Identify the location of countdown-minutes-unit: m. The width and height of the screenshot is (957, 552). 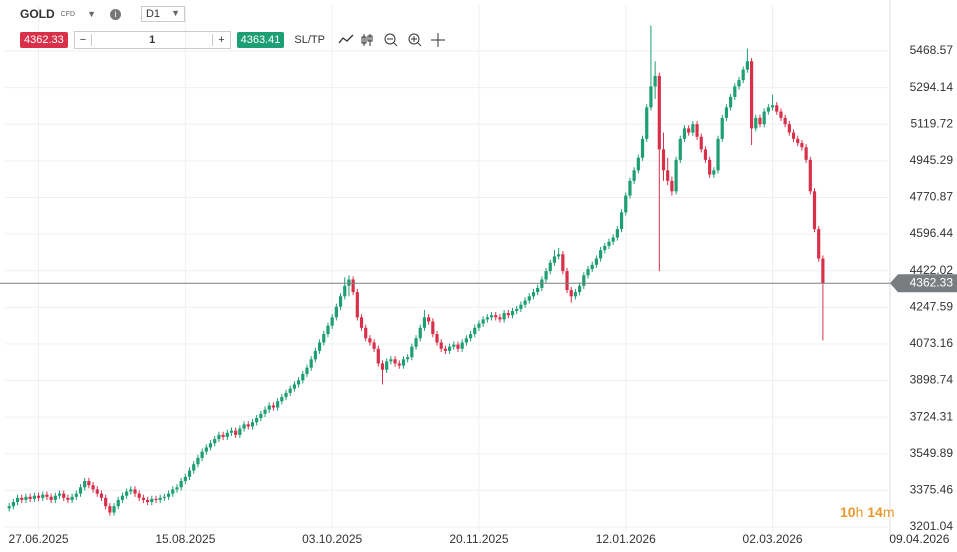
(888, 512).